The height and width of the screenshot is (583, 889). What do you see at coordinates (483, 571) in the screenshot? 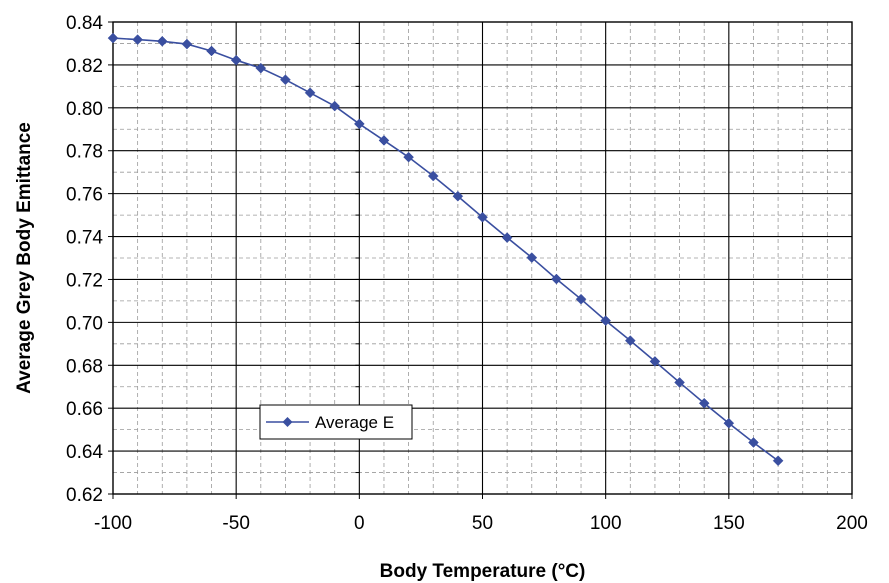
I see `x-axis-title: Body Temperature (°C)` at bounding box center [483, 571].